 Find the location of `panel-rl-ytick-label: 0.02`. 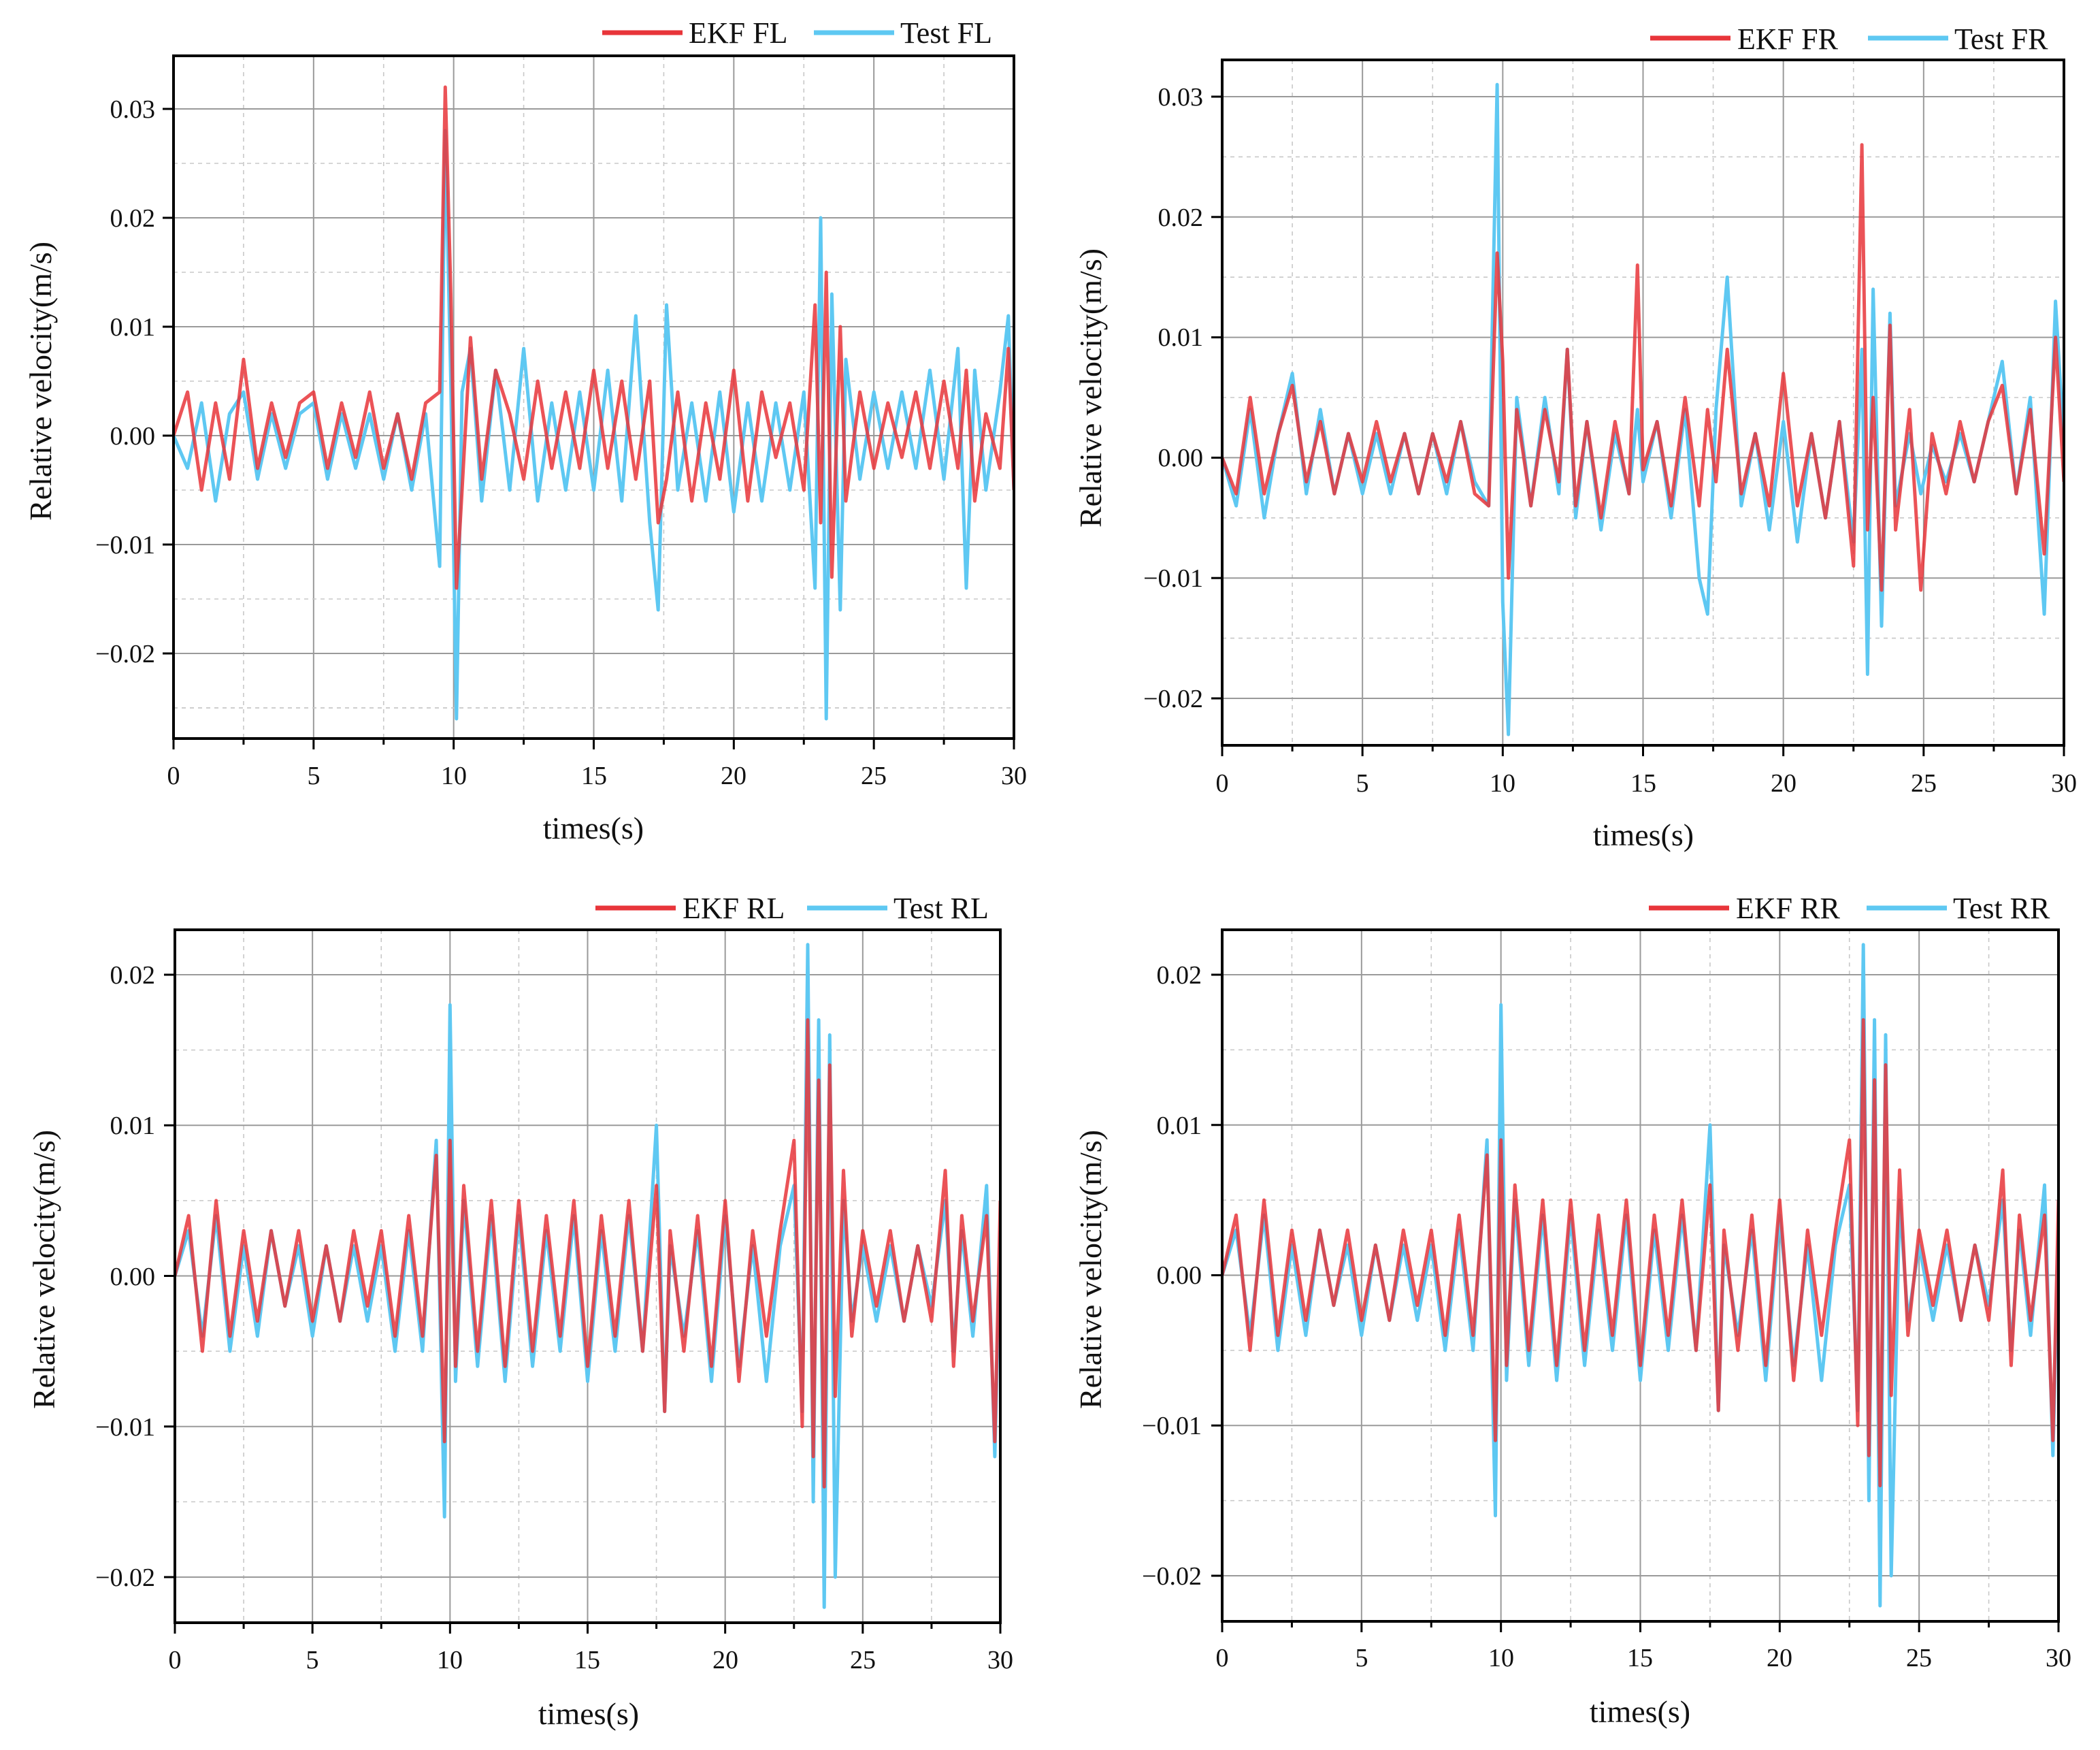

panel-rl-ytick-label: 0.02 is located at coordinates (133, 975).